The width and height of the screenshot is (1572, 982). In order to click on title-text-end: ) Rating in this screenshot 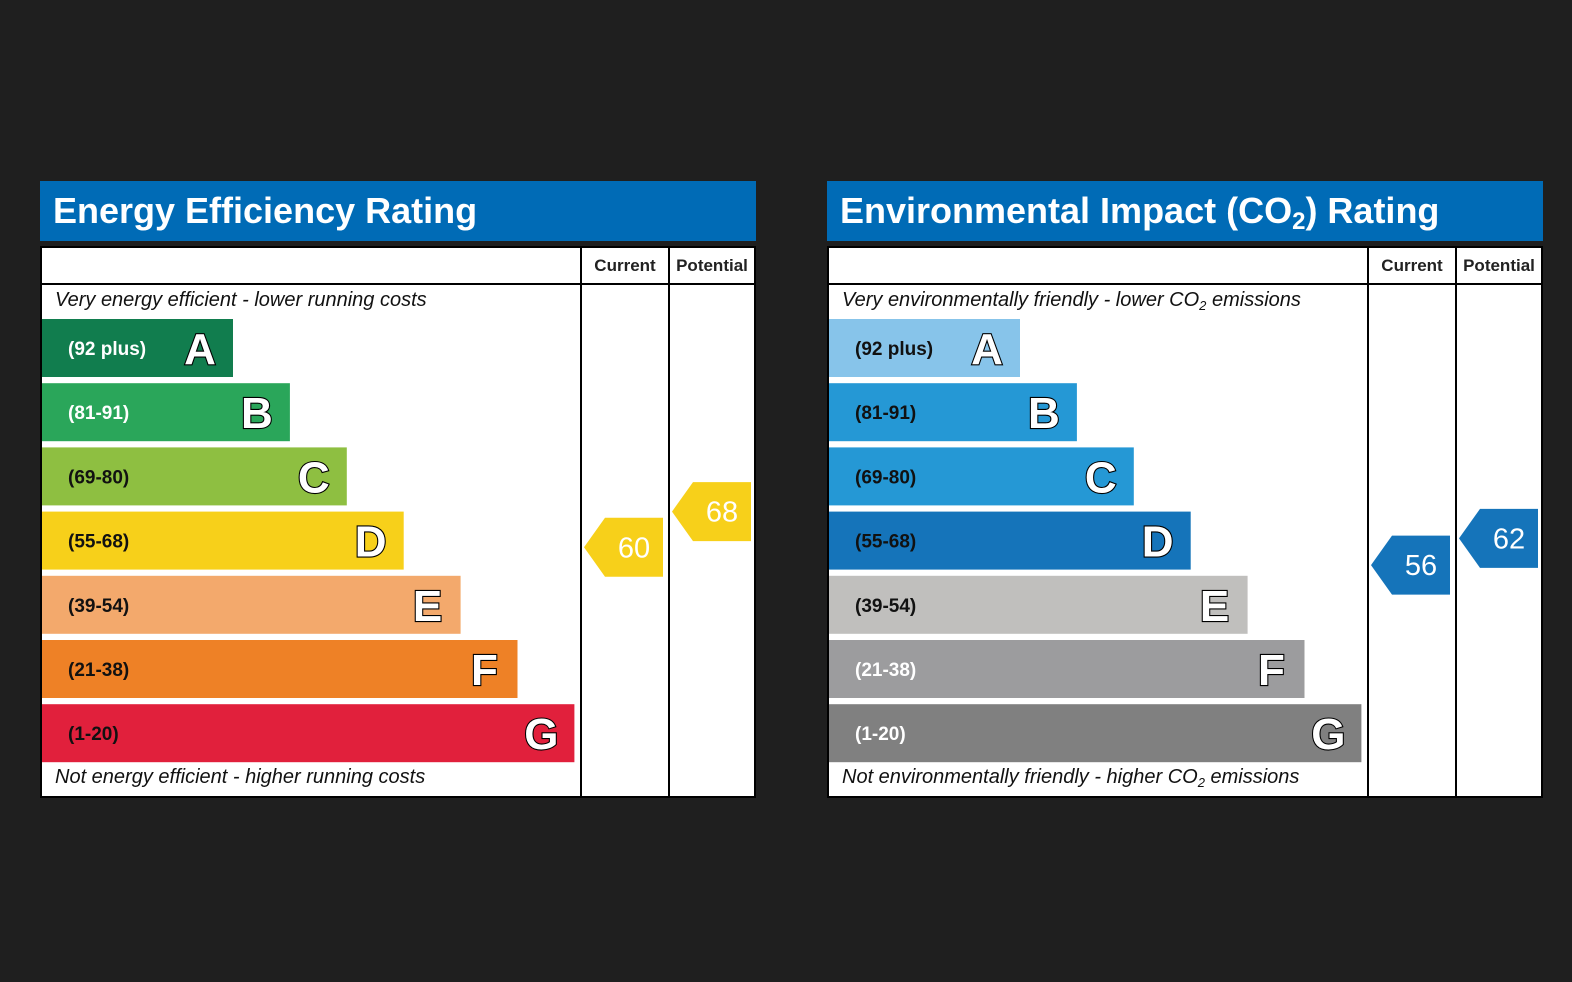, I will do `click(1372, 210)`.